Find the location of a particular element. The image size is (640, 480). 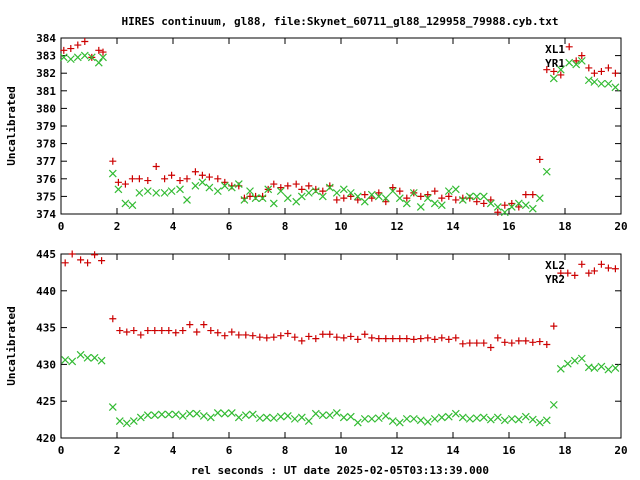

x-tick-label: 14 is located at coordinates (453, 450).